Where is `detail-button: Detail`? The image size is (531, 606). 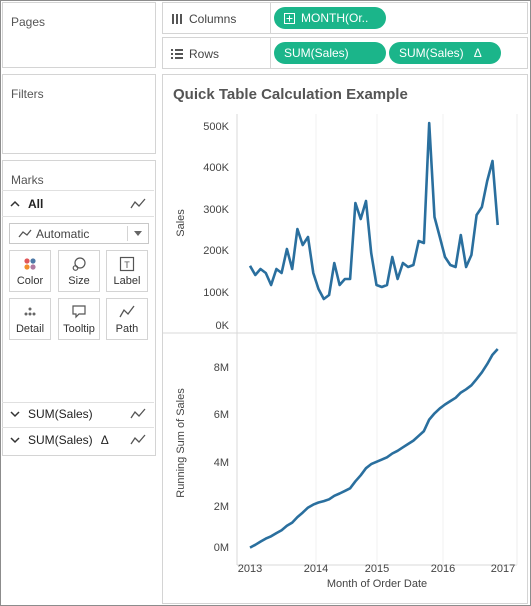
detail-button: Detail is located at coordinates (30, 319).